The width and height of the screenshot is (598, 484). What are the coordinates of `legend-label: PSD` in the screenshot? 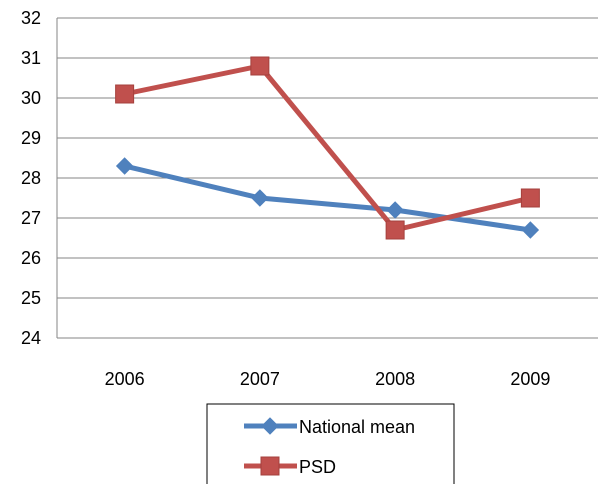 It's located at (317, 467).